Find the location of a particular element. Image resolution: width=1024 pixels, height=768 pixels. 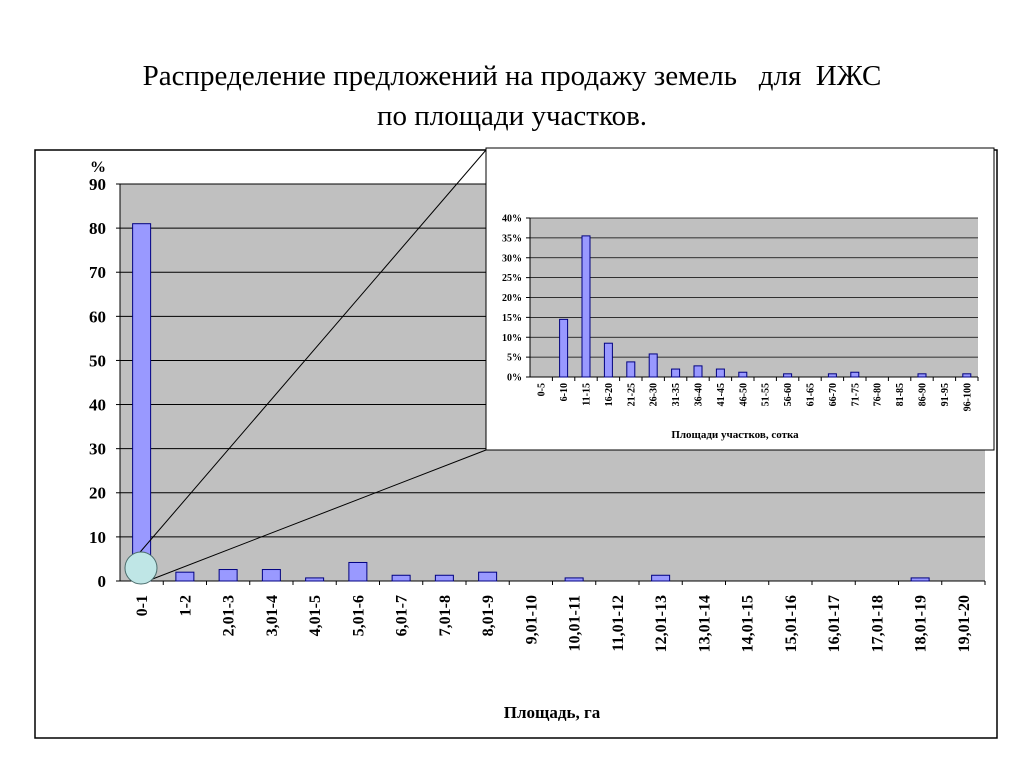

inset-y-tick-label: 0% is located at coordinates (514, 378).